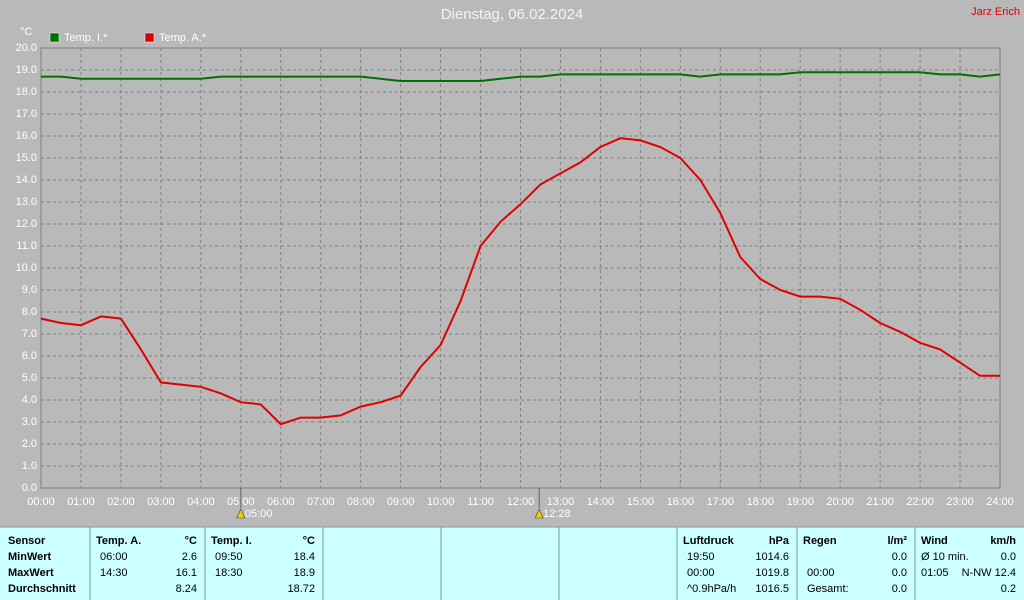 The width and height of the screenshot is (1024, 600). I want to click on annotation-label: 05:00, so click(259, 514).